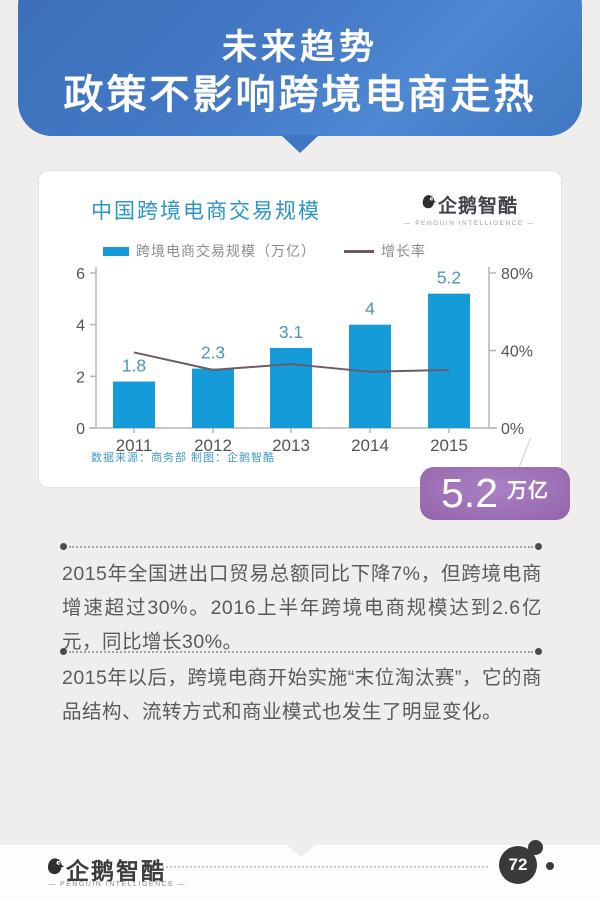  Describe the element at coordinates (134, 445) in the screenshot. I see `svg-text: 2011` at that location.